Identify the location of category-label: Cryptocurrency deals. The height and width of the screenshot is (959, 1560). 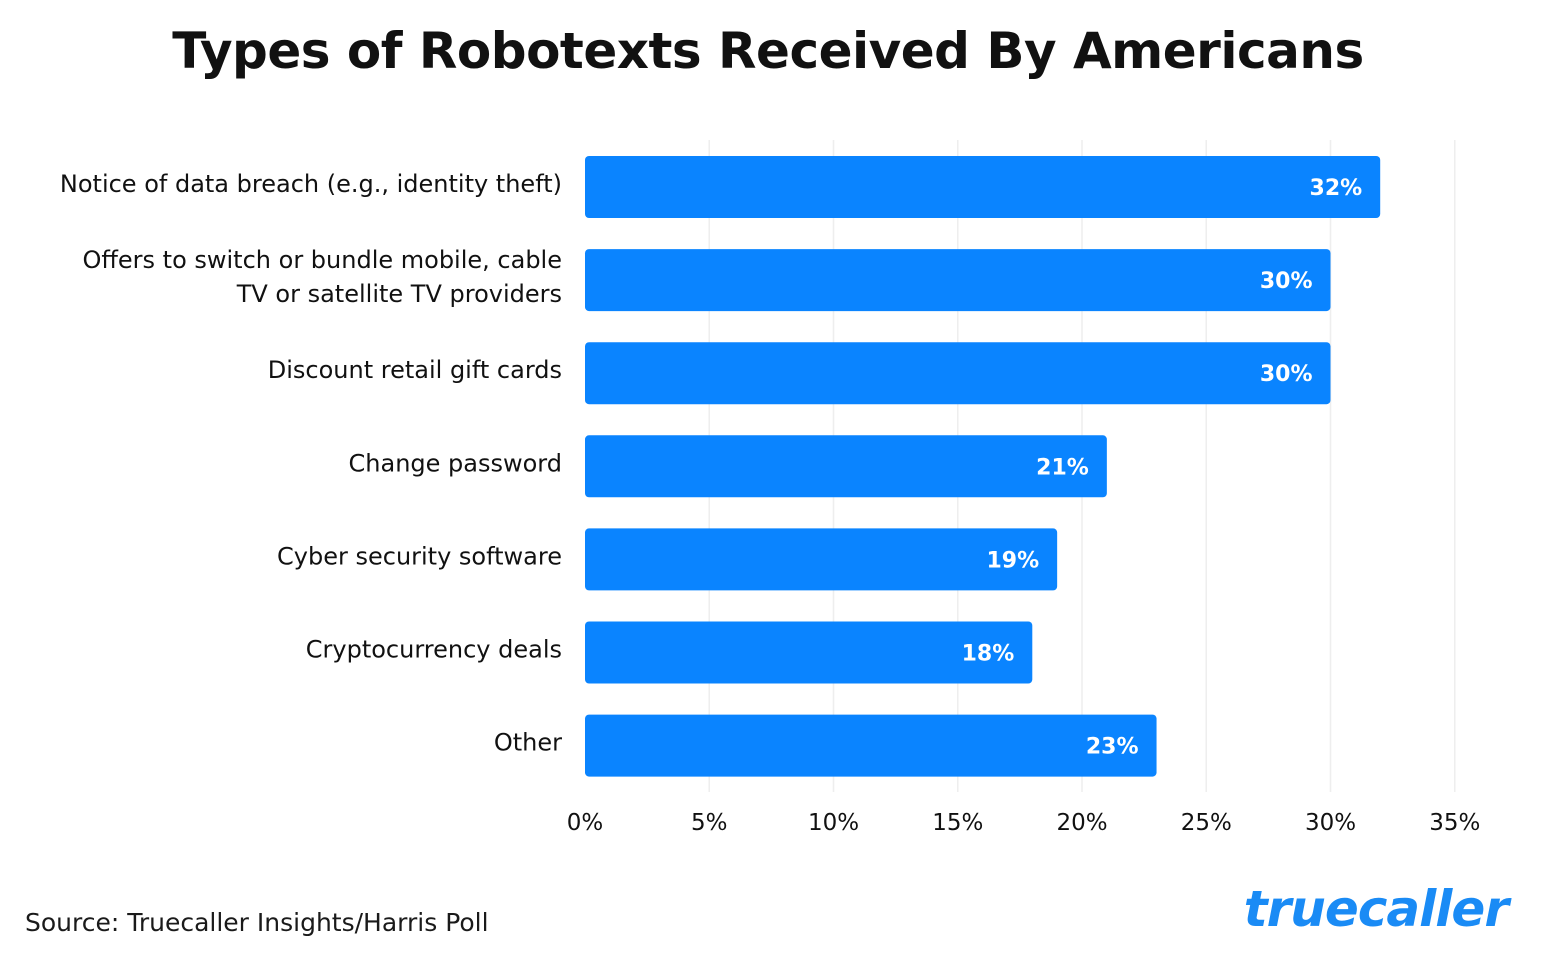
(434, 650).